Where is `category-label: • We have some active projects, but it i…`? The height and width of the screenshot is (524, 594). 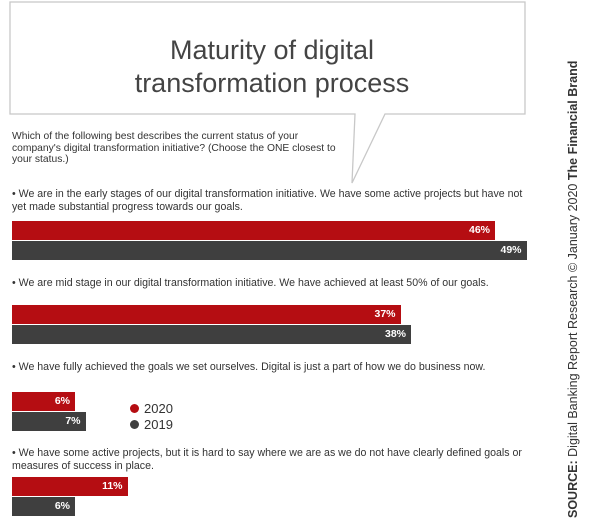
category-label: • We have some active projects, but it i… is located at coordinates (267, 459).